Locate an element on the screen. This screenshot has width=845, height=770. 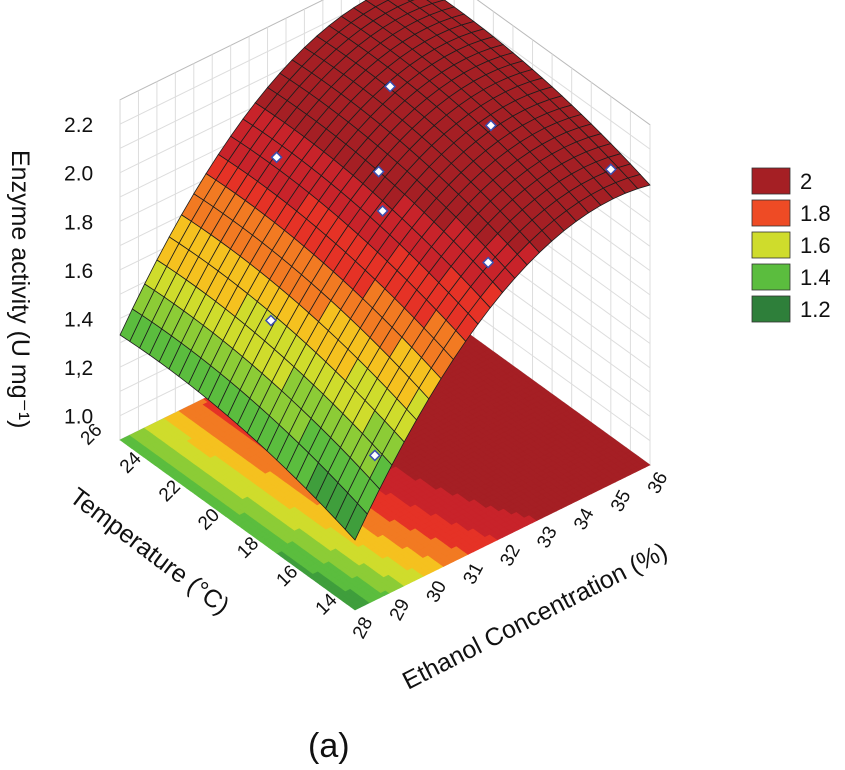
legend: 2 1.8 1.6 1.4 1.2 is located at coordinates (791, 245).